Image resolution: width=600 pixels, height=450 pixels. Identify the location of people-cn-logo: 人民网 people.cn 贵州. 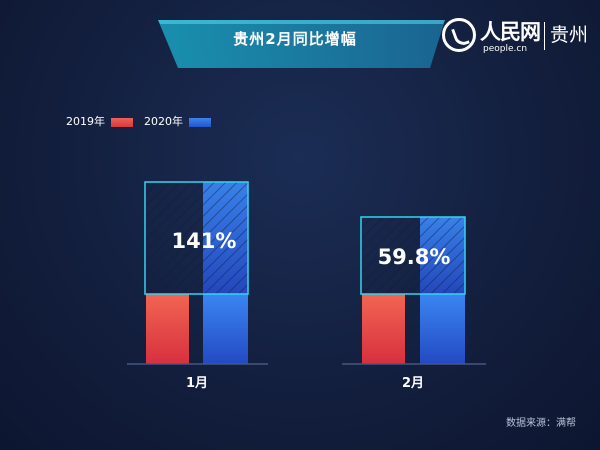
(517, 39).